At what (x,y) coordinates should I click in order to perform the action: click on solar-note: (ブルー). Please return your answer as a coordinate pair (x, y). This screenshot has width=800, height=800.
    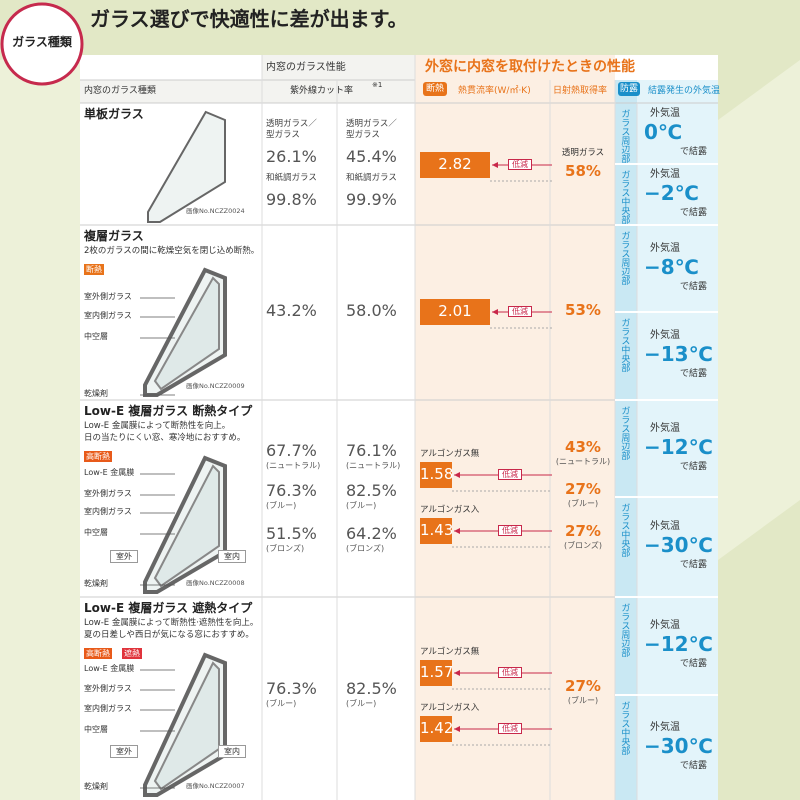
    Looking at the image, I should click on (583, 503).